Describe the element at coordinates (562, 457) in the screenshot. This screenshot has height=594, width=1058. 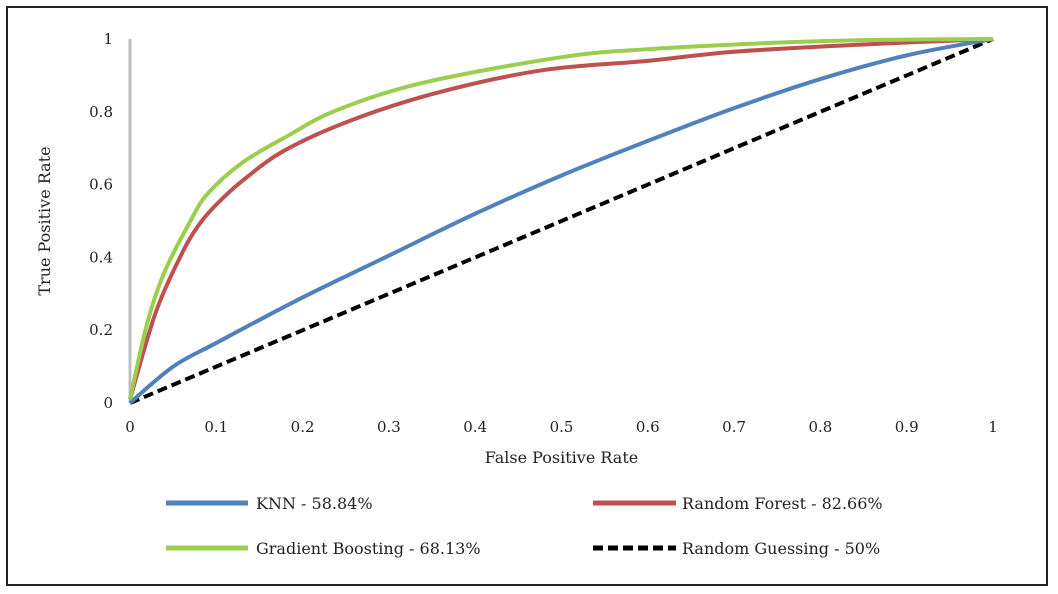
I see `x-axis-title: False Positive Rate` at that location.